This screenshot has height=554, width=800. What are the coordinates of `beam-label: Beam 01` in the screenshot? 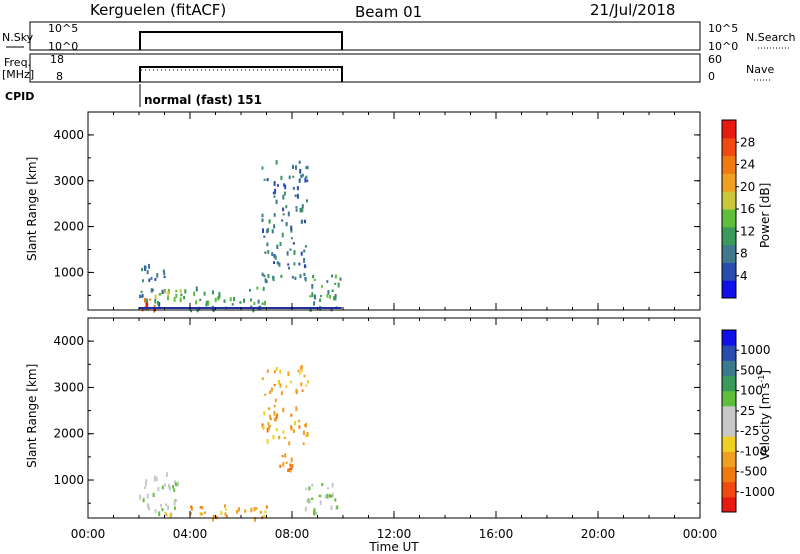 It's located at (388, 12).